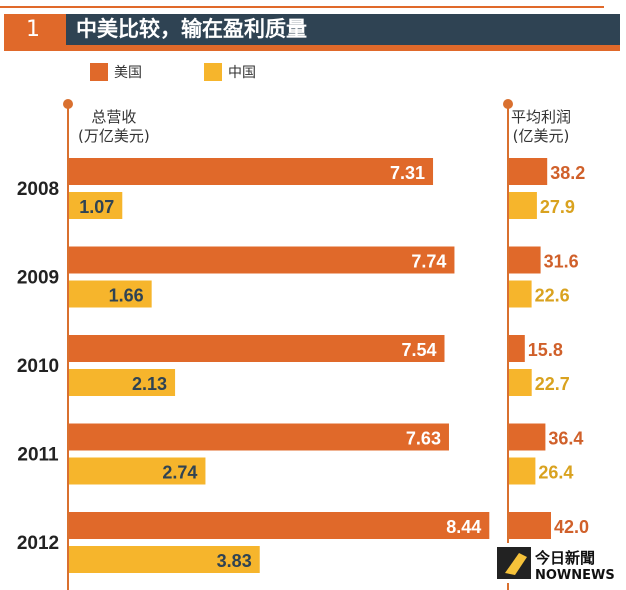 Image resolution: width=626 pixels, height=590 pixels. What do you see at coordinates (312, 29) in the screenshot?
I see `title-band` at bounding box center [312, 29].